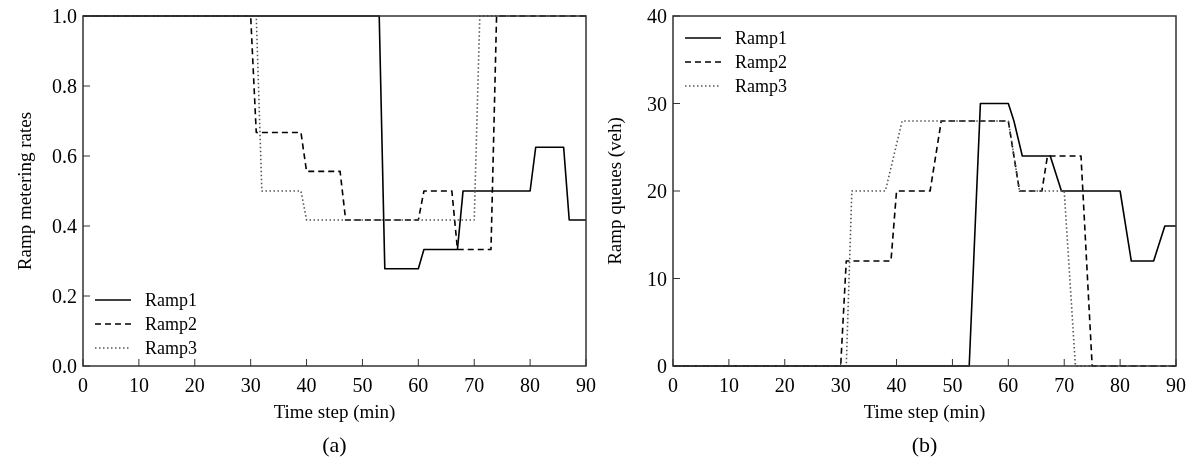  I want to click on y-tick-label: 10, so click(657, 278).